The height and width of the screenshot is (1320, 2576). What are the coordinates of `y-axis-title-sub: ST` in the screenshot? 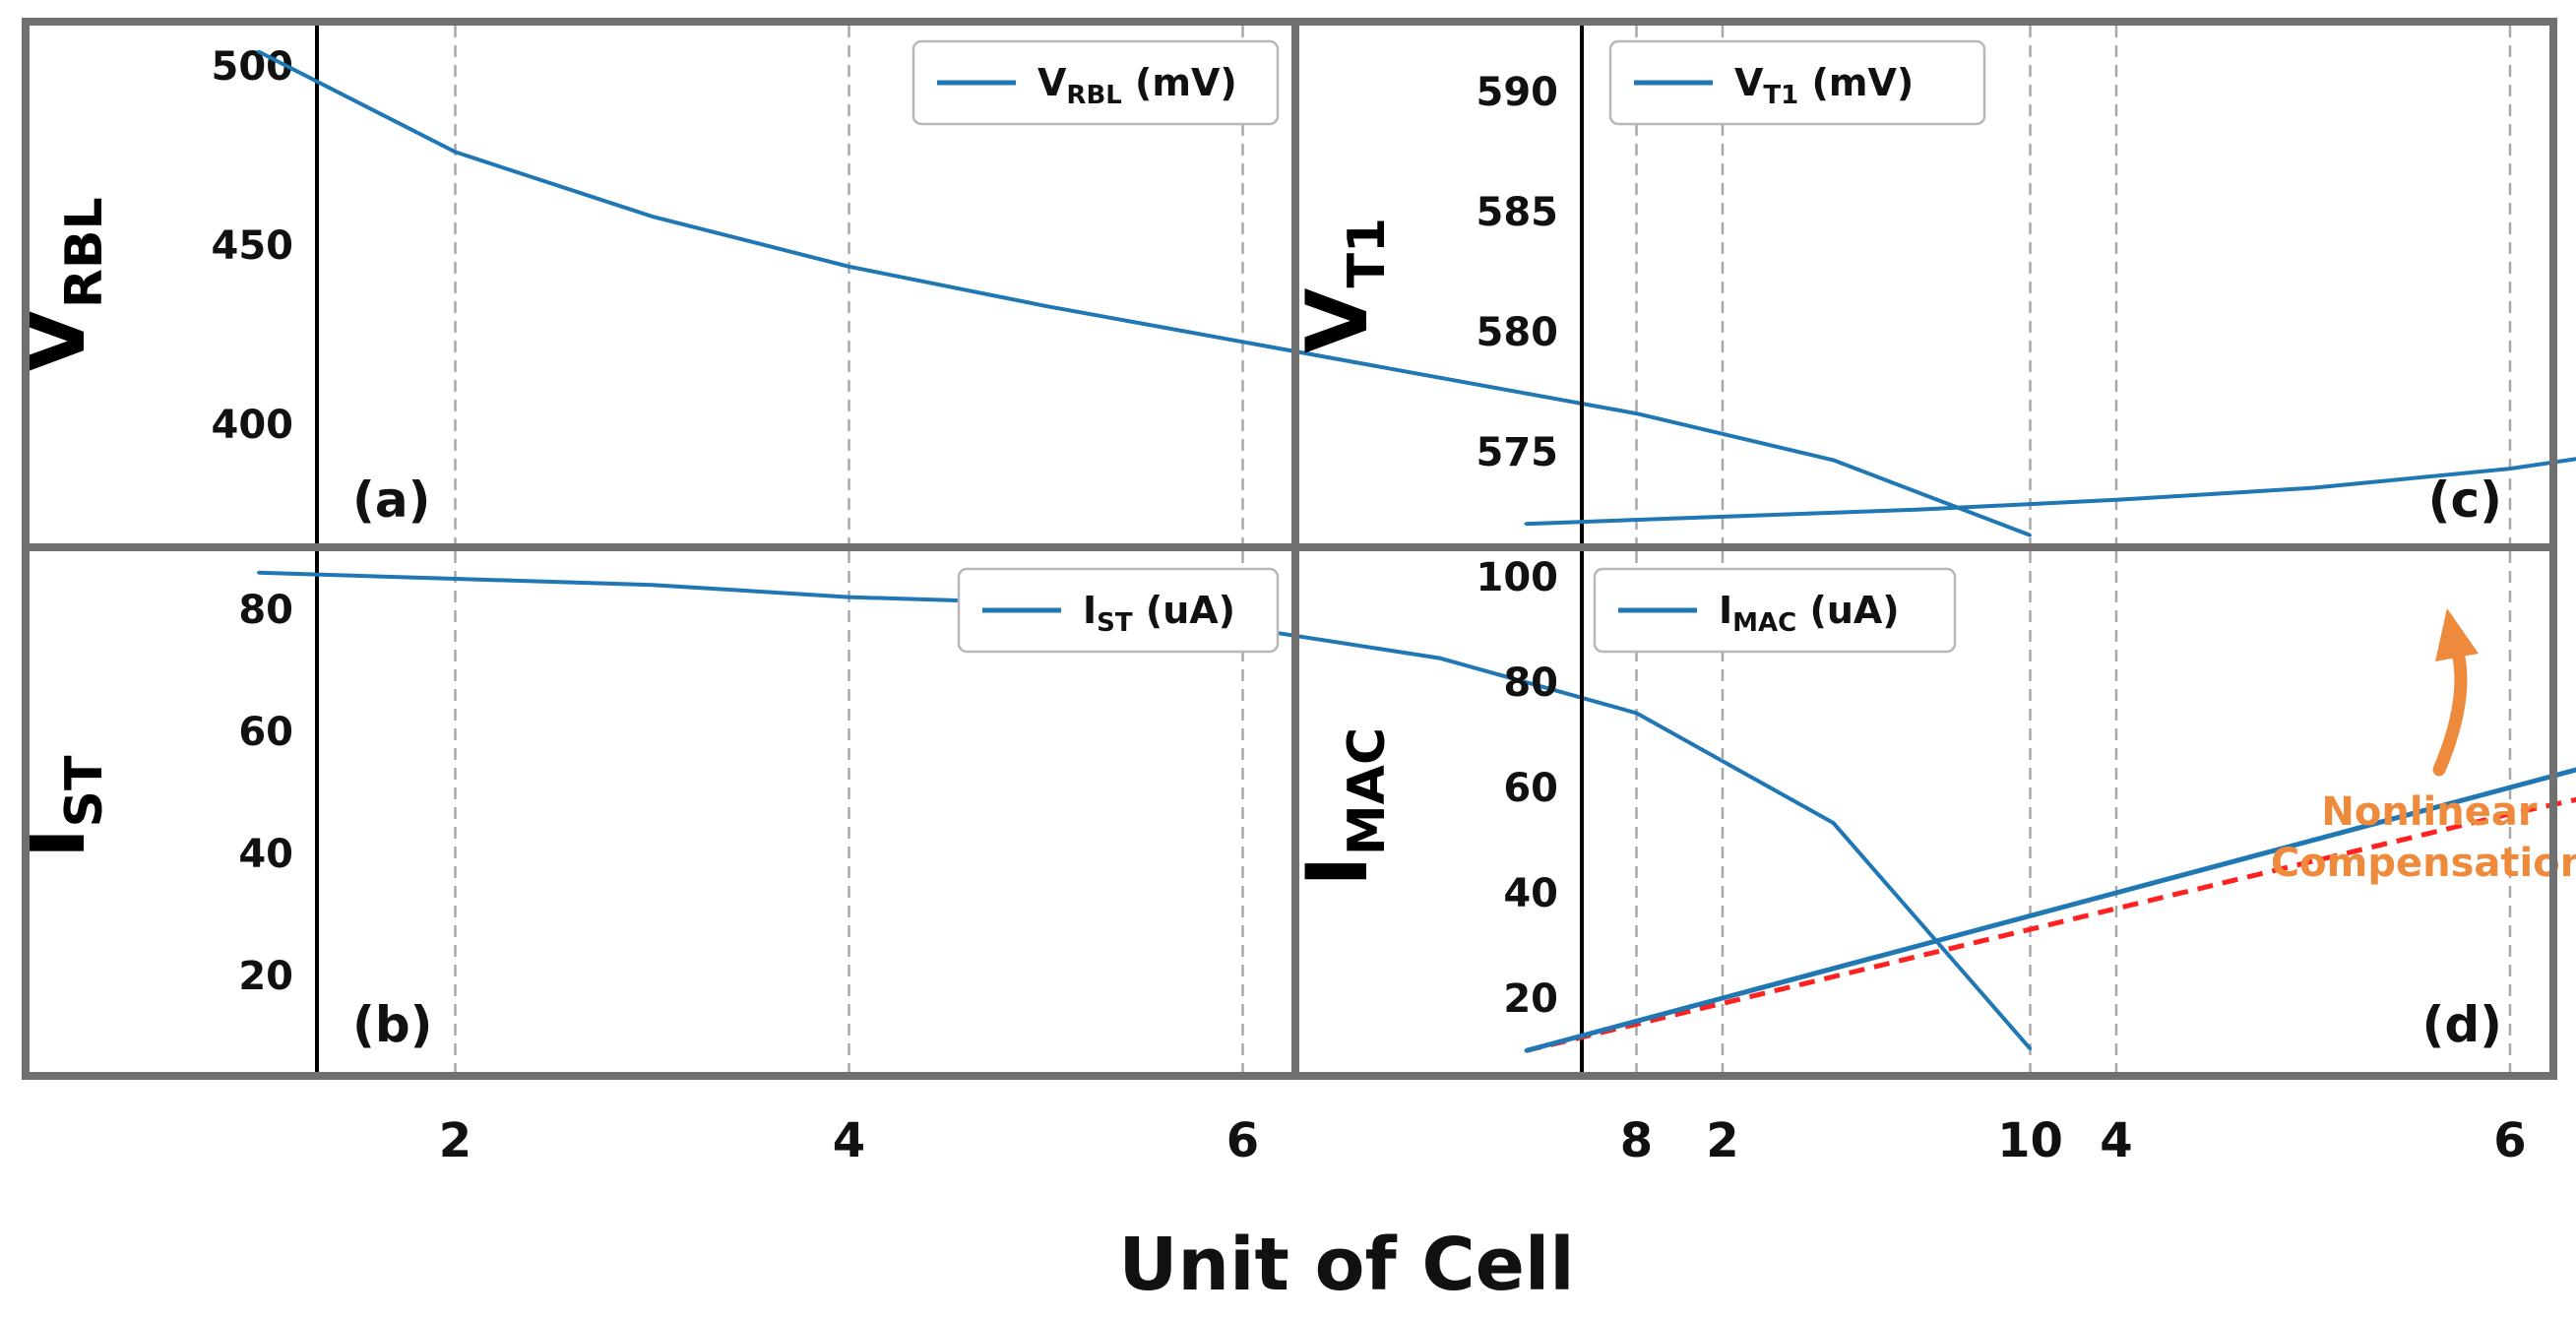 It's located at (84, 791).